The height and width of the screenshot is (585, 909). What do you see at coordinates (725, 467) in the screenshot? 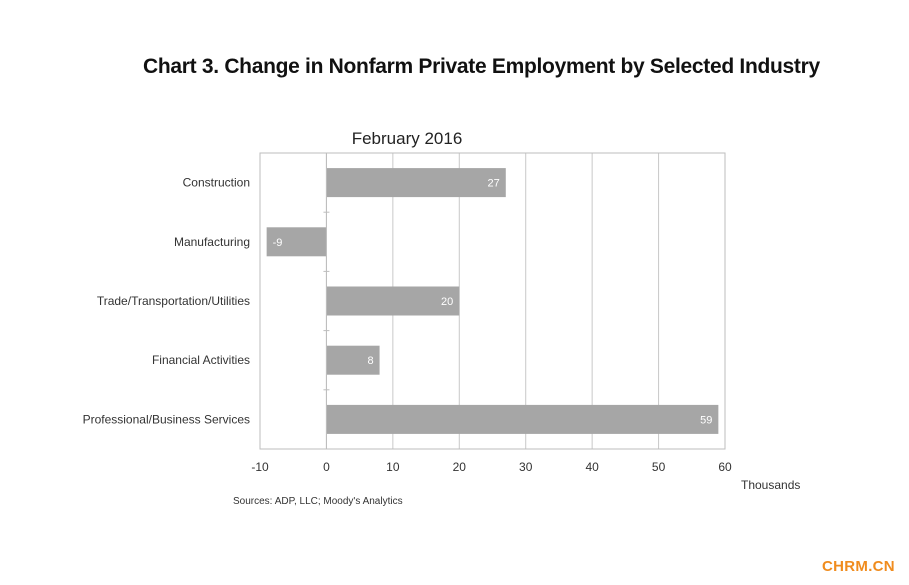
I see `x-tick-label: 60` at bounding box center [725, 467].